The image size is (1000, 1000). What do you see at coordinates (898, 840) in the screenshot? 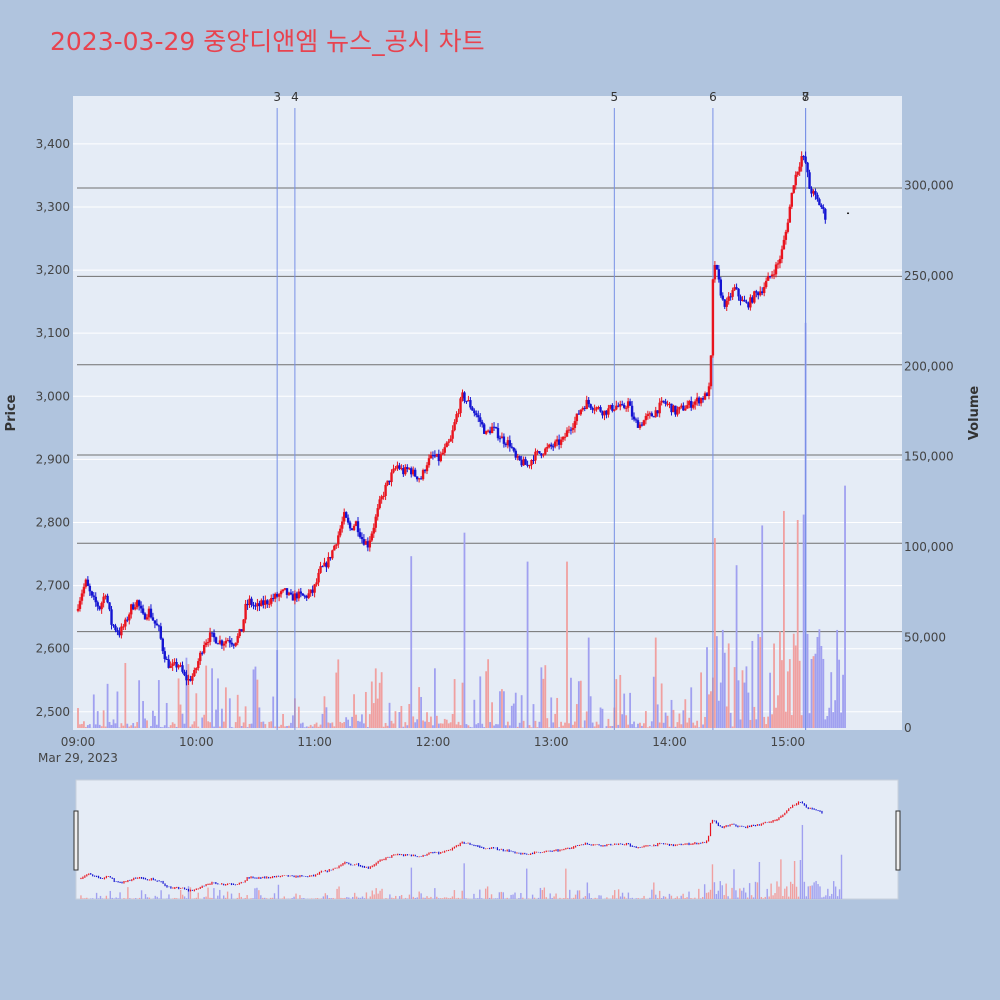
I see `range-slider-right-handle` at bounding box center [898, 840].